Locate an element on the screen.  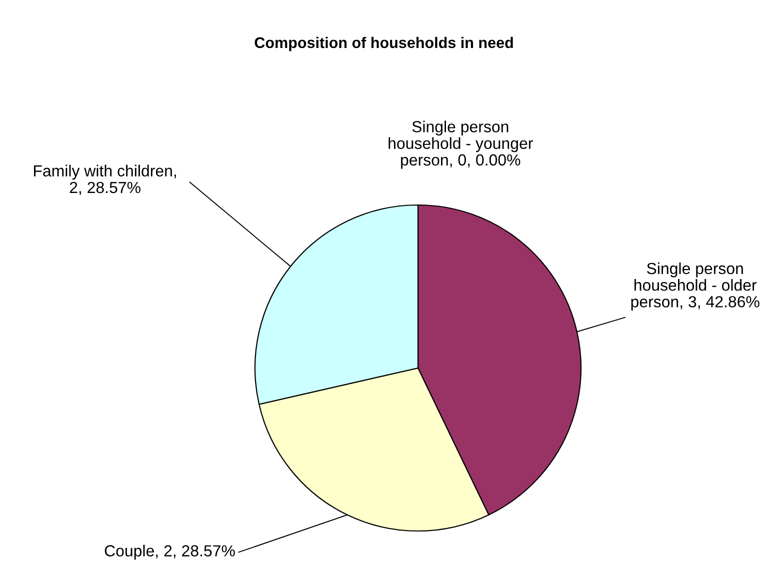
slice-label: Family with children, 2, 28.57% is located at coordinates (105, 180).